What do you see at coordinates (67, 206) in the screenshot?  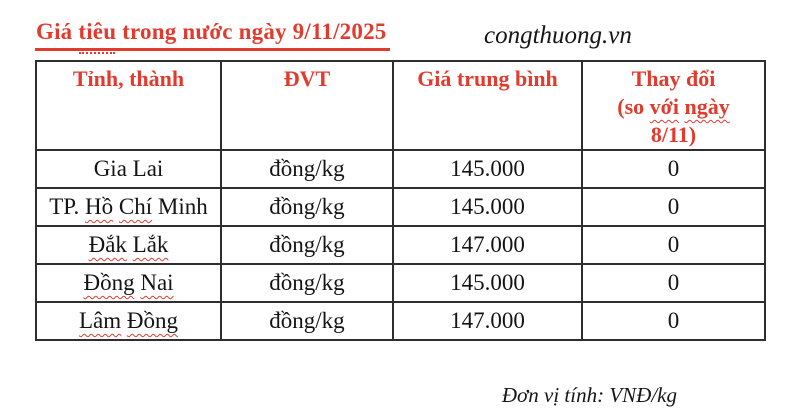 I see `text-part: TP.` at bounding box center [67, 206].